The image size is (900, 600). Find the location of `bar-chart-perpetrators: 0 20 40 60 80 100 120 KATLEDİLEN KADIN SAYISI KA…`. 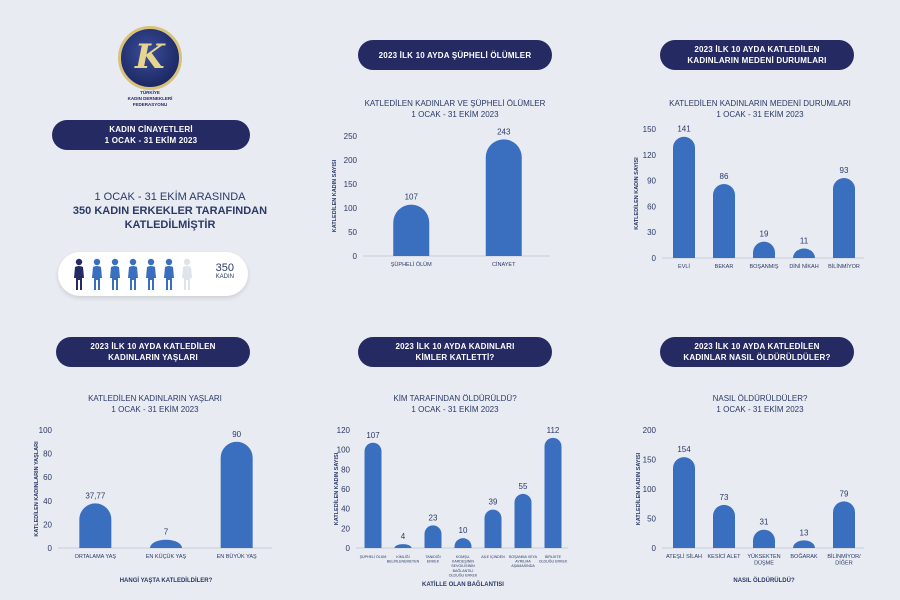

bar-chart-perpetrators: 0 20 40 60 80 100 120 KATLEDİLEN KADIN SAYISI KA… is located at coordinates (450, 507).